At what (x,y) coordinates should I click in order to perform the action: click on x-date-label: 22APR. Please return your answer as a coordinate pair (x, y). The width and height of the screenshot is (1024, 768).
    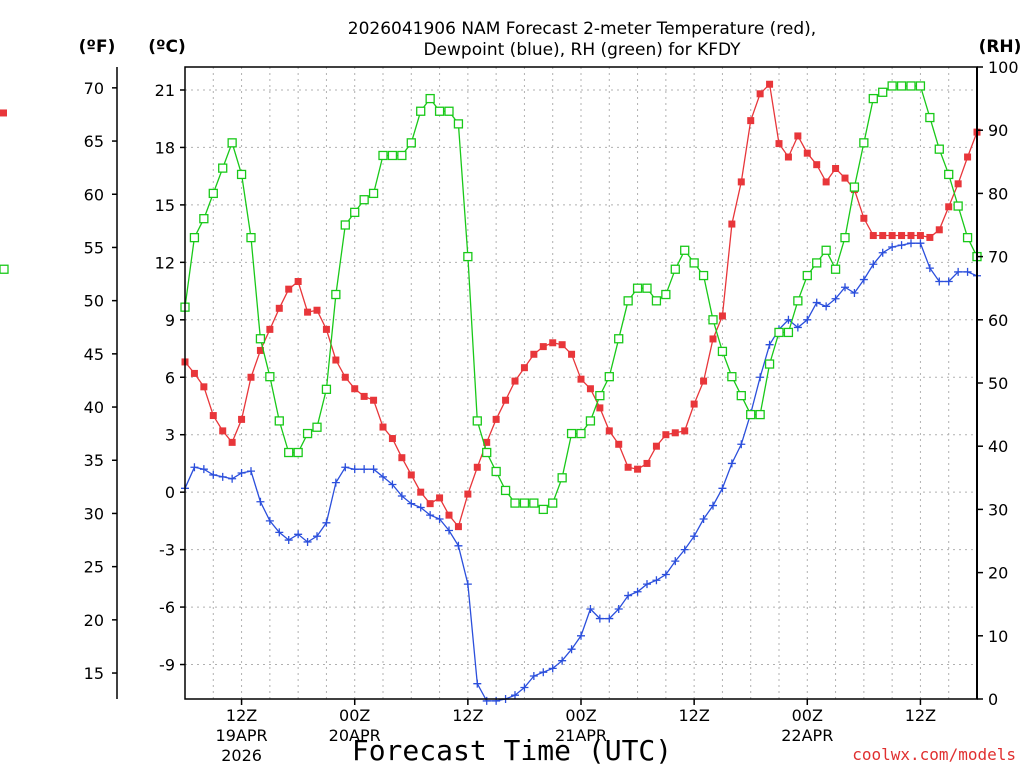
    Looking at the image, I should click on (807, 735).